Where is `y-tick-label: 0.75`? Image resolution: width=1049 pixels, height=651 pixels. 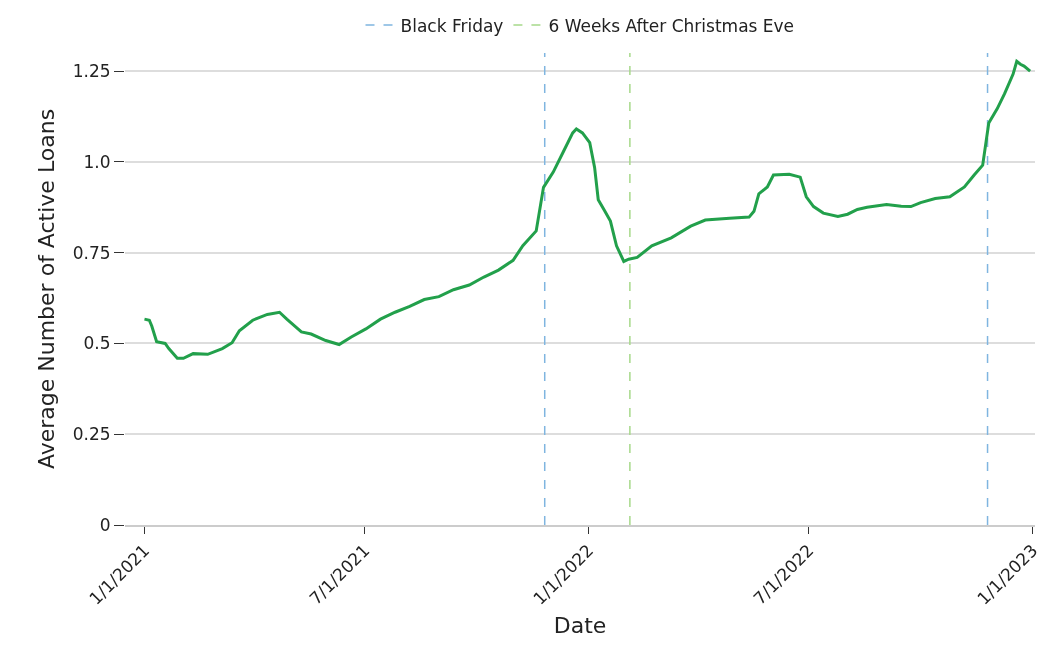
y-tick-label: 0.75 is located at coordinates (91, 252).